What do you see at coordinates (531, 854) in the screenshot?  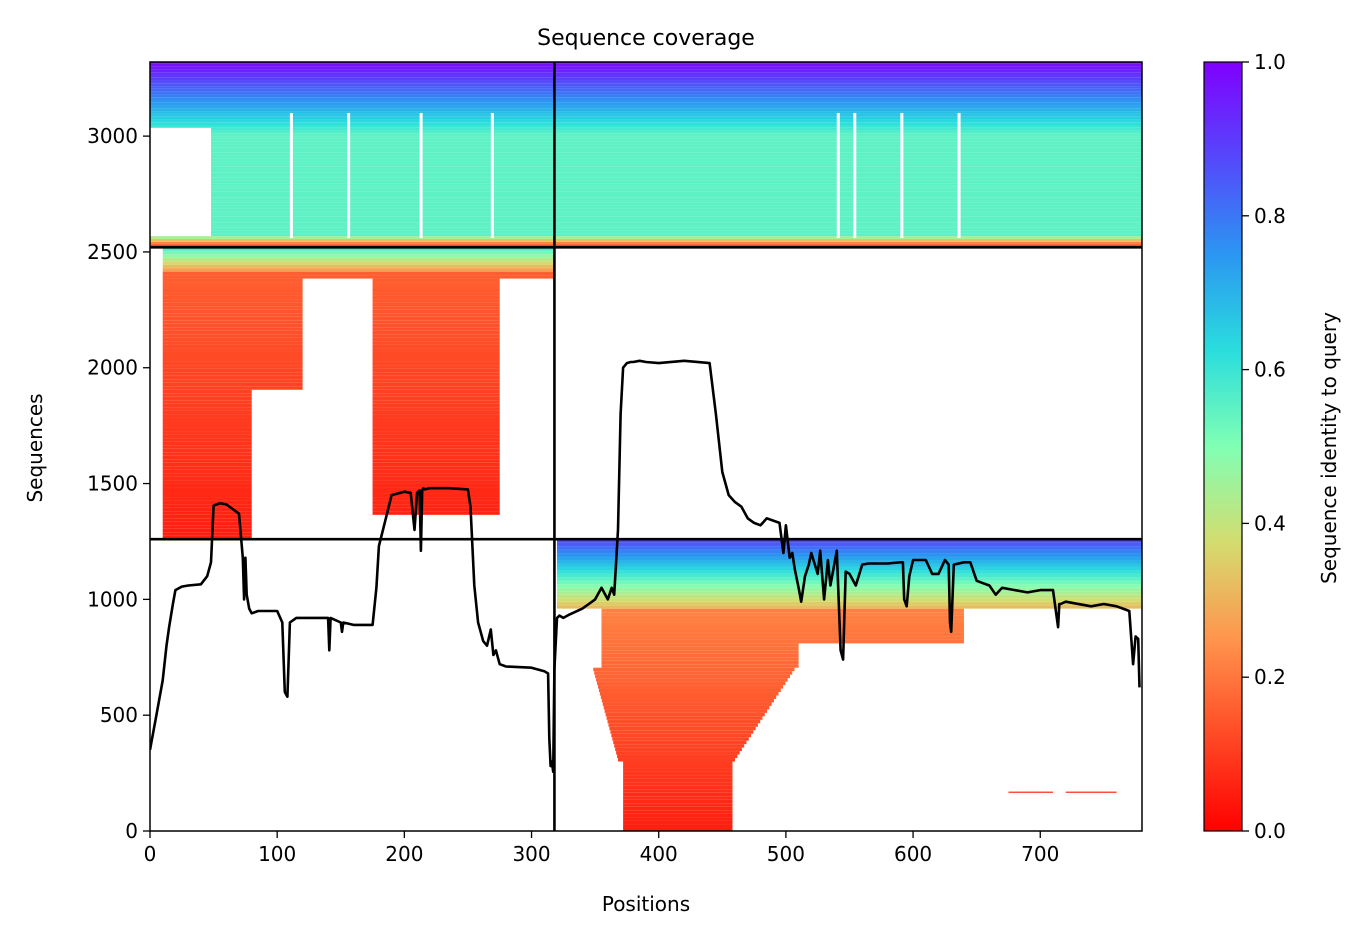 I see `x-tick-label: 300` at bounding box center [531, 854].